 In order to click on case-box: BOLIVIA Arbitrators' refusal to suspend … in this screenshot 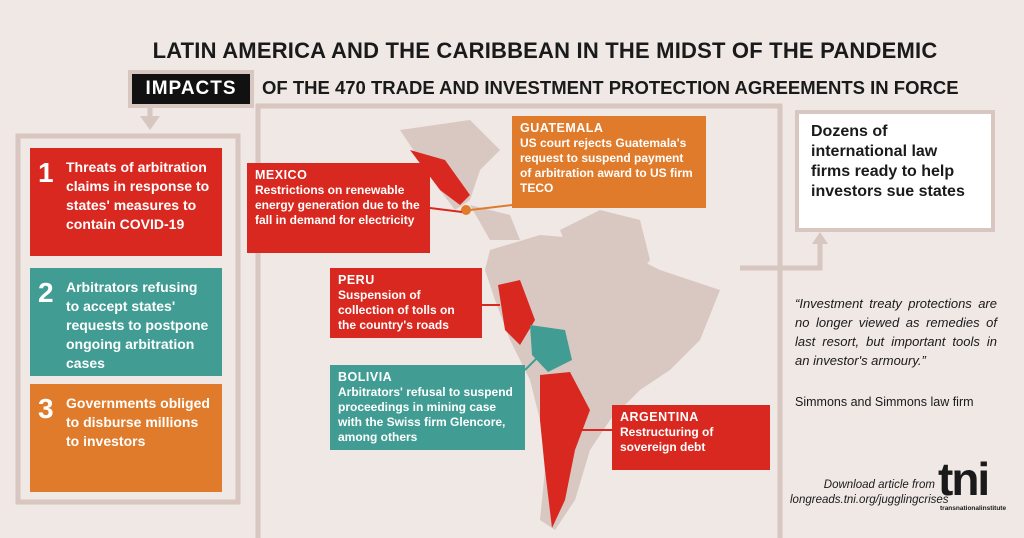, I will do `click(427, 407)`.